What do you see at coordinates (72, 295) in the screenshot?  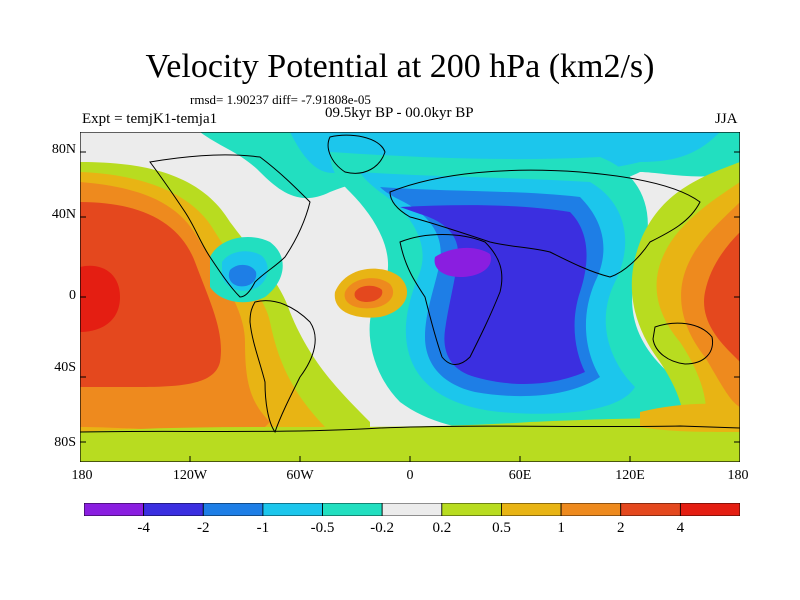 I see `lat-tick-label: 0` at bounding box center [72, 295].